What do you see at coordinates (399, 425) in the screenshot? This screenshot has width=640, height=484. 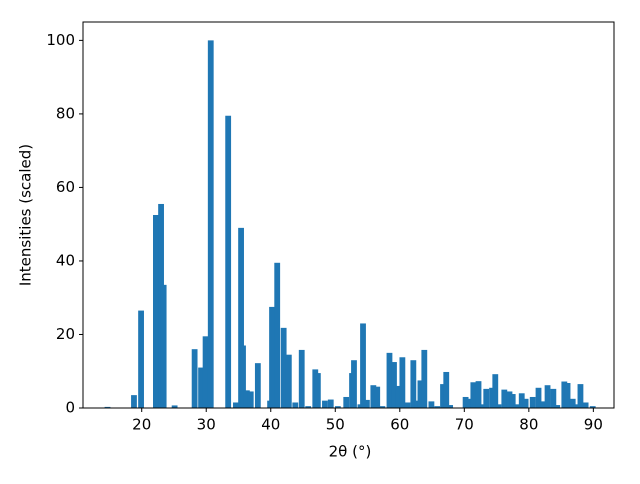 I see `x-tick-label: 60` at bounding box center [399, 425].